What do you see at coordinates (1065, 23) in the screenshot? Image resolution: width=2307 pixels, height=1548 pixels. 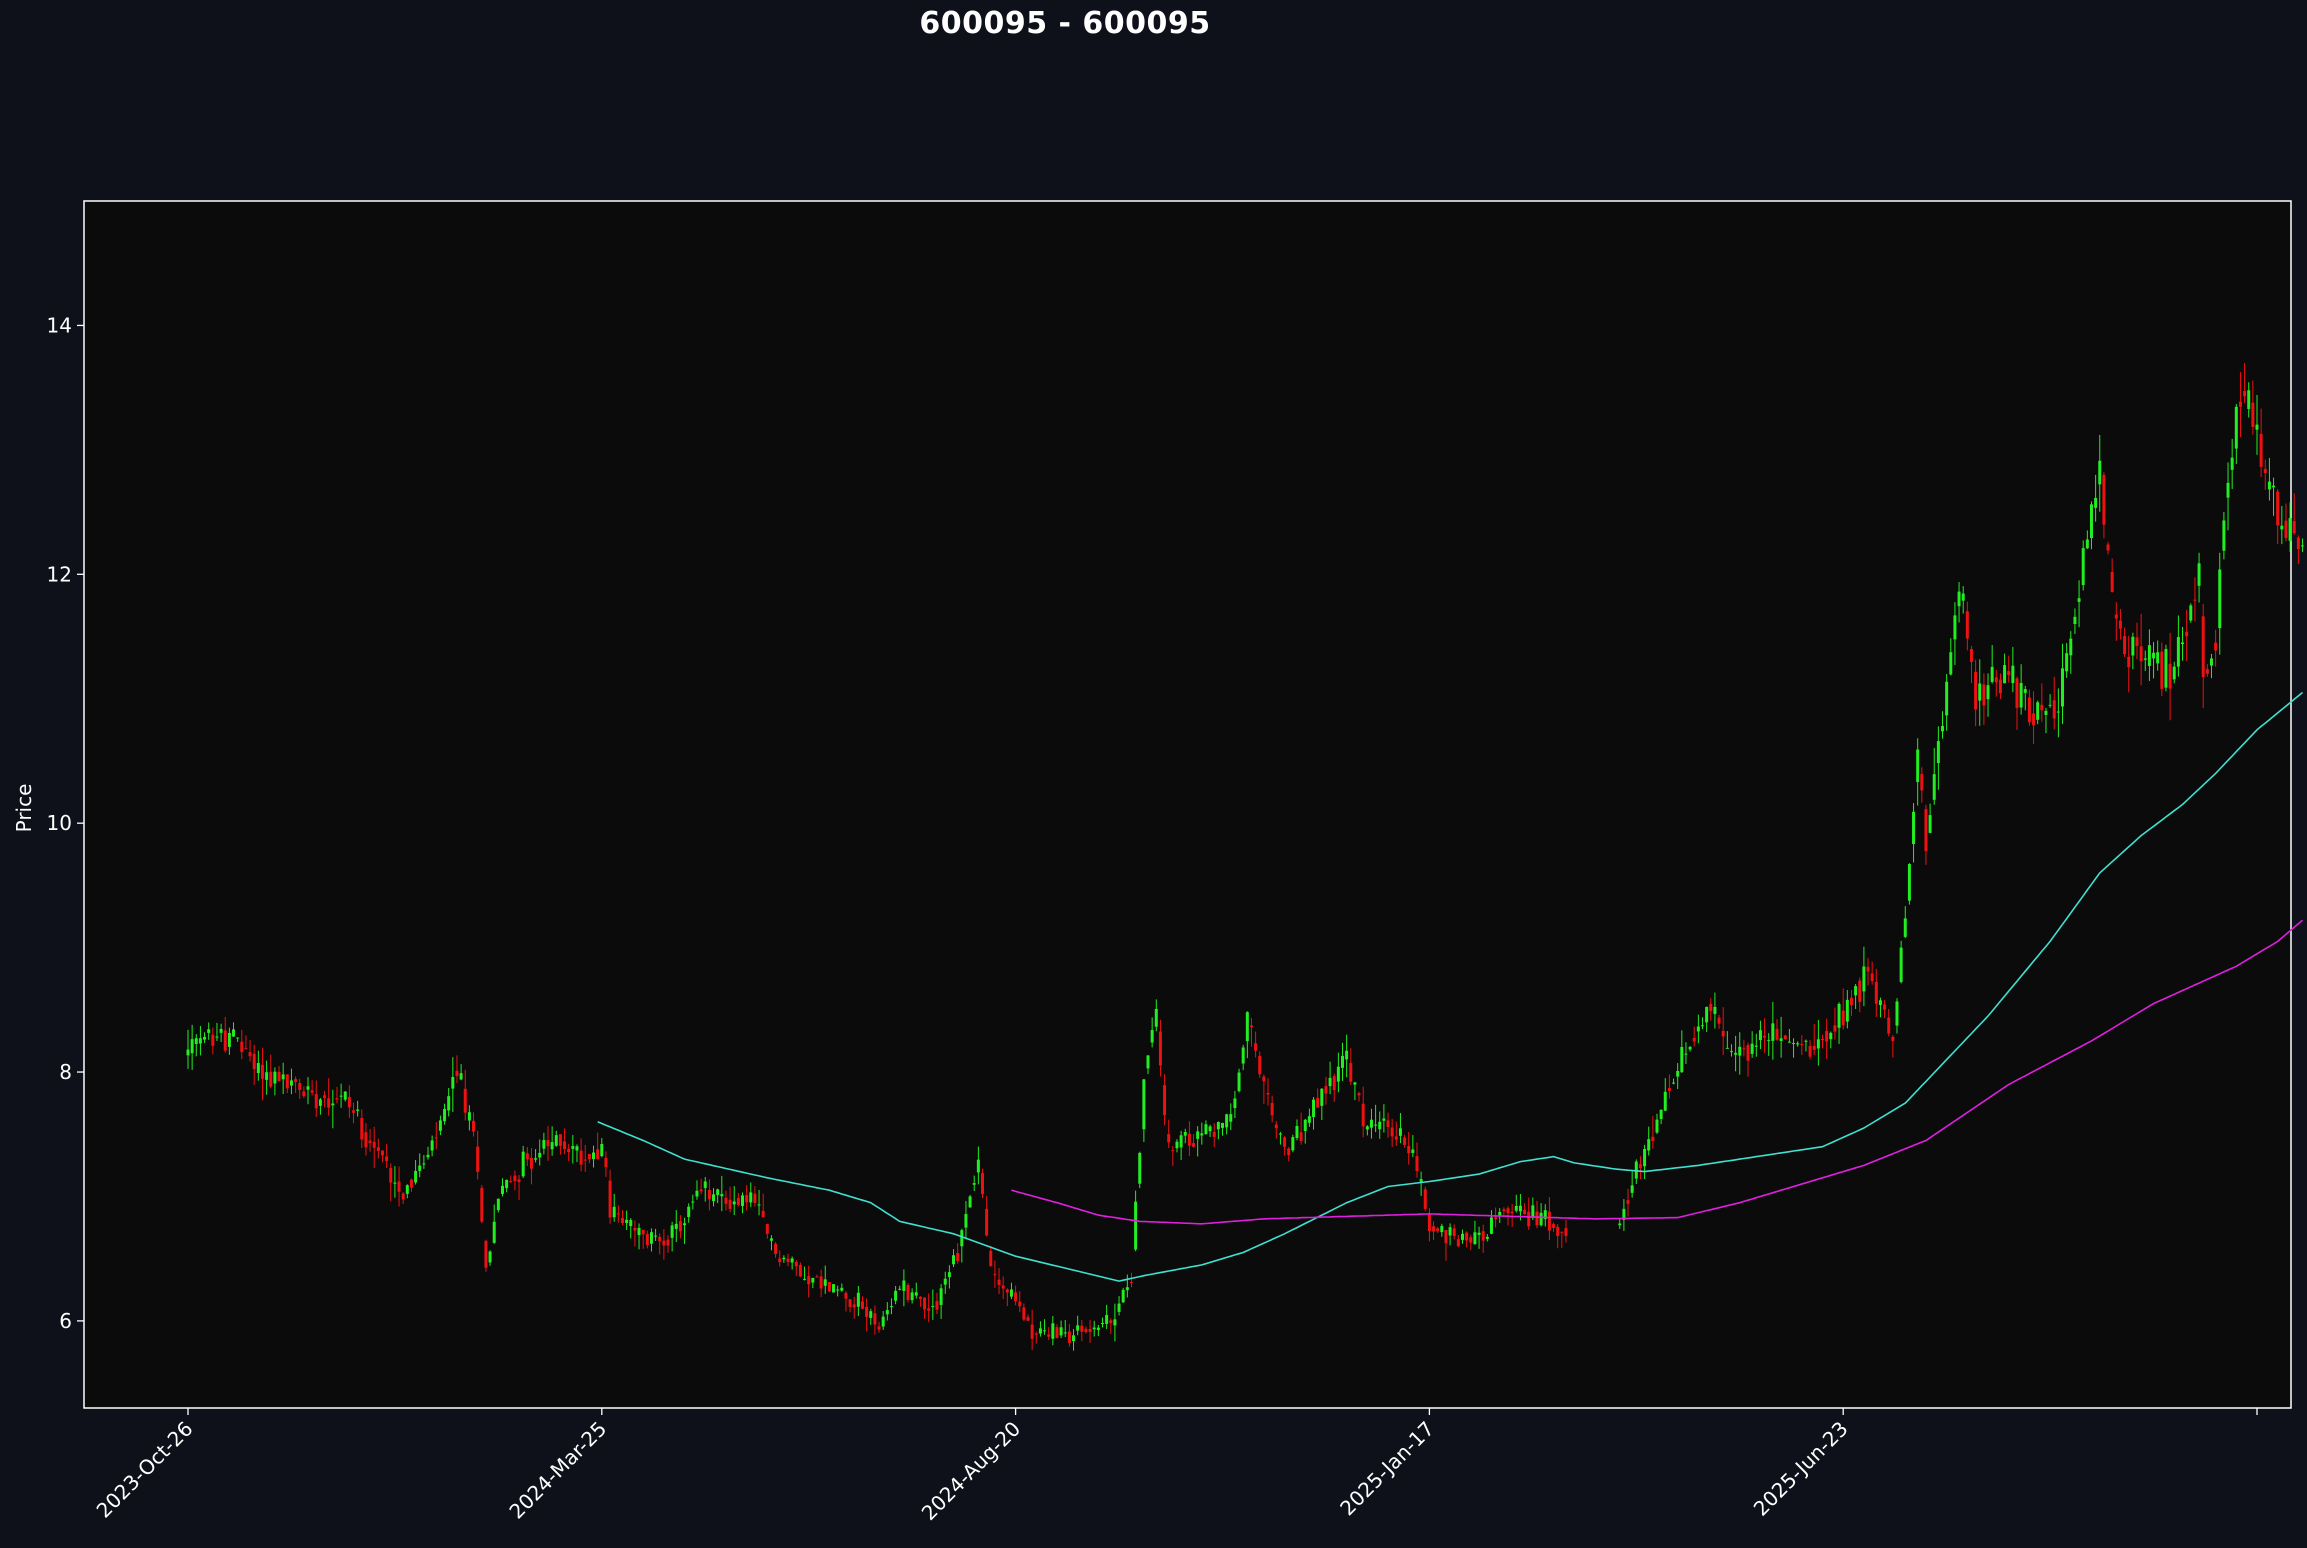 I see `chart-title: 600095 - 600095` at bounding box center [1065, 23].